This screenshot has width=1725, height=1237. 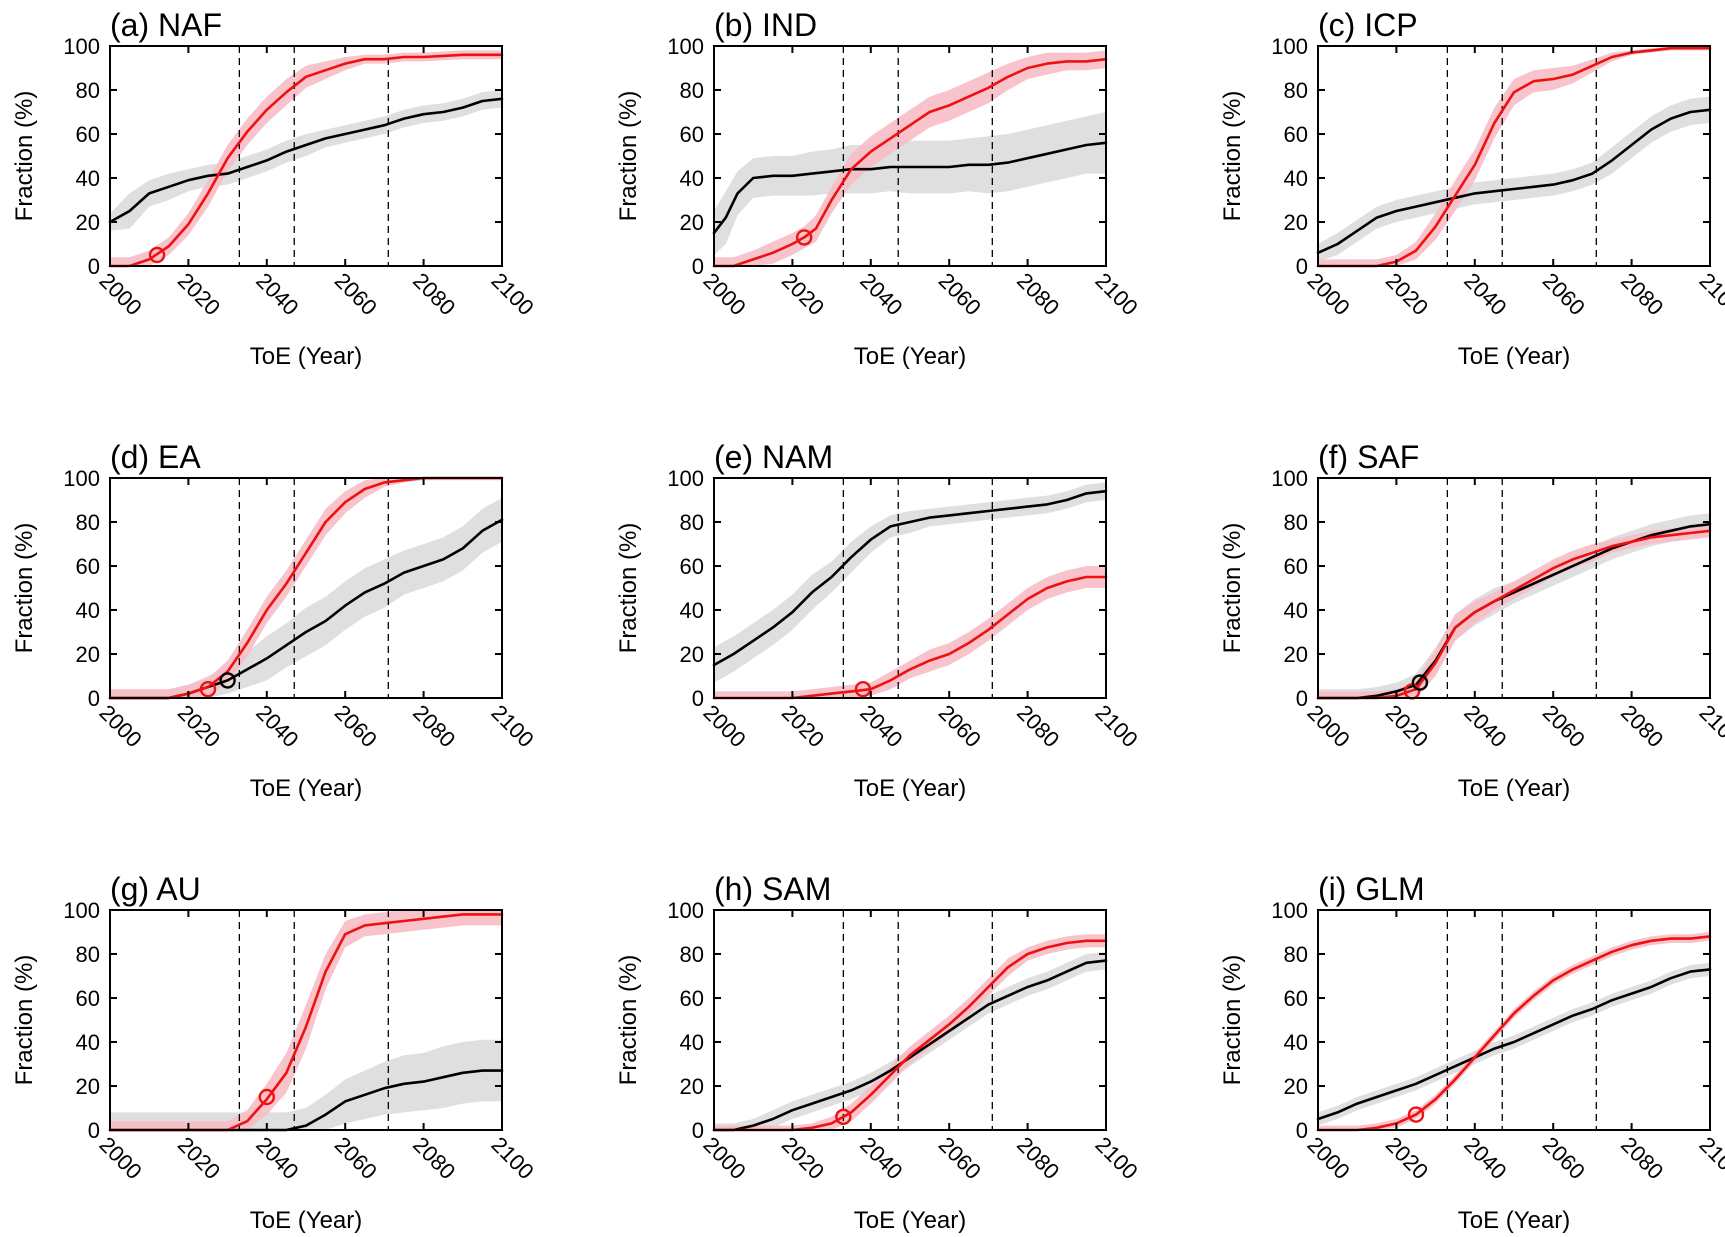 I want to click on panel-title: (i) GLM, so click(x=1371, y=889).